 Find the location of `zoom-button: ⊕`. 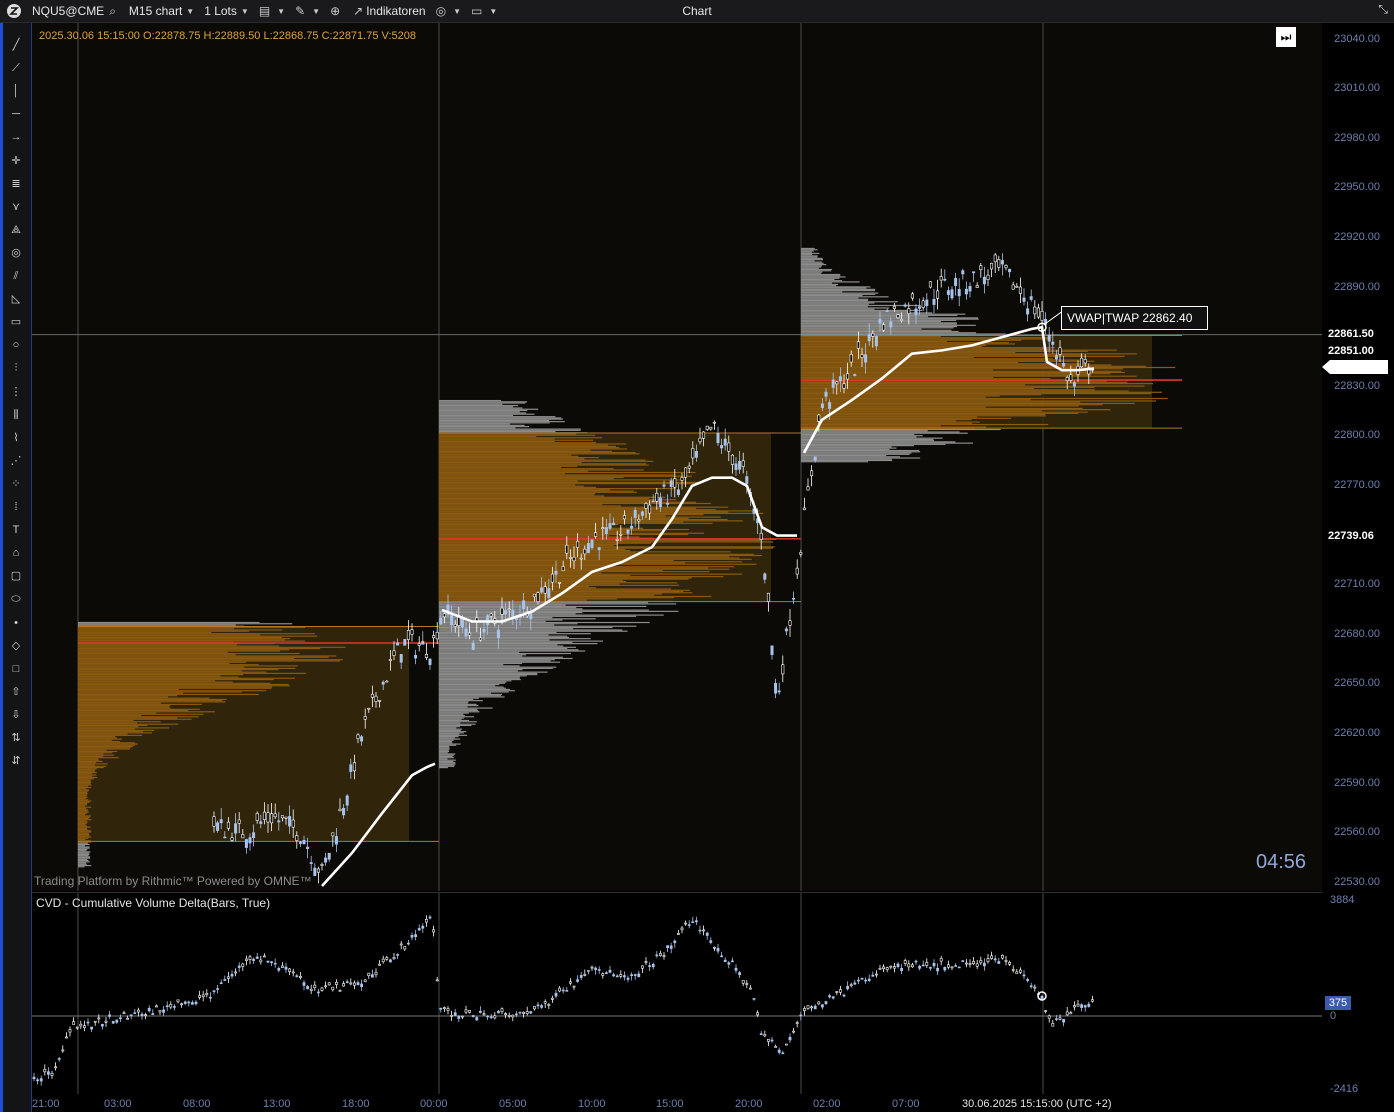

zoom-button: ⊕ is located at coordinates (336, 11).